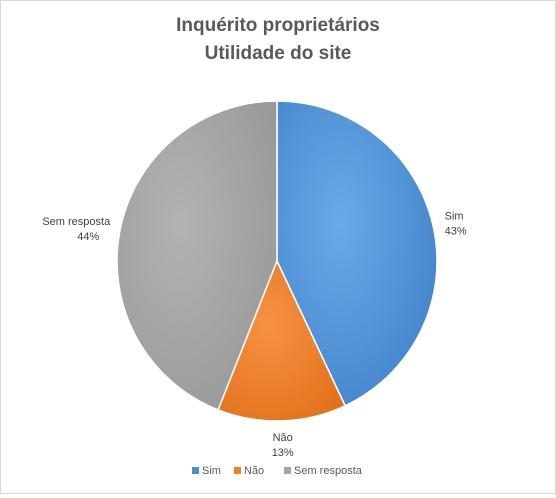  I want to click on legend-label-sem-resposta: Sem resposta, so click(328, 471).